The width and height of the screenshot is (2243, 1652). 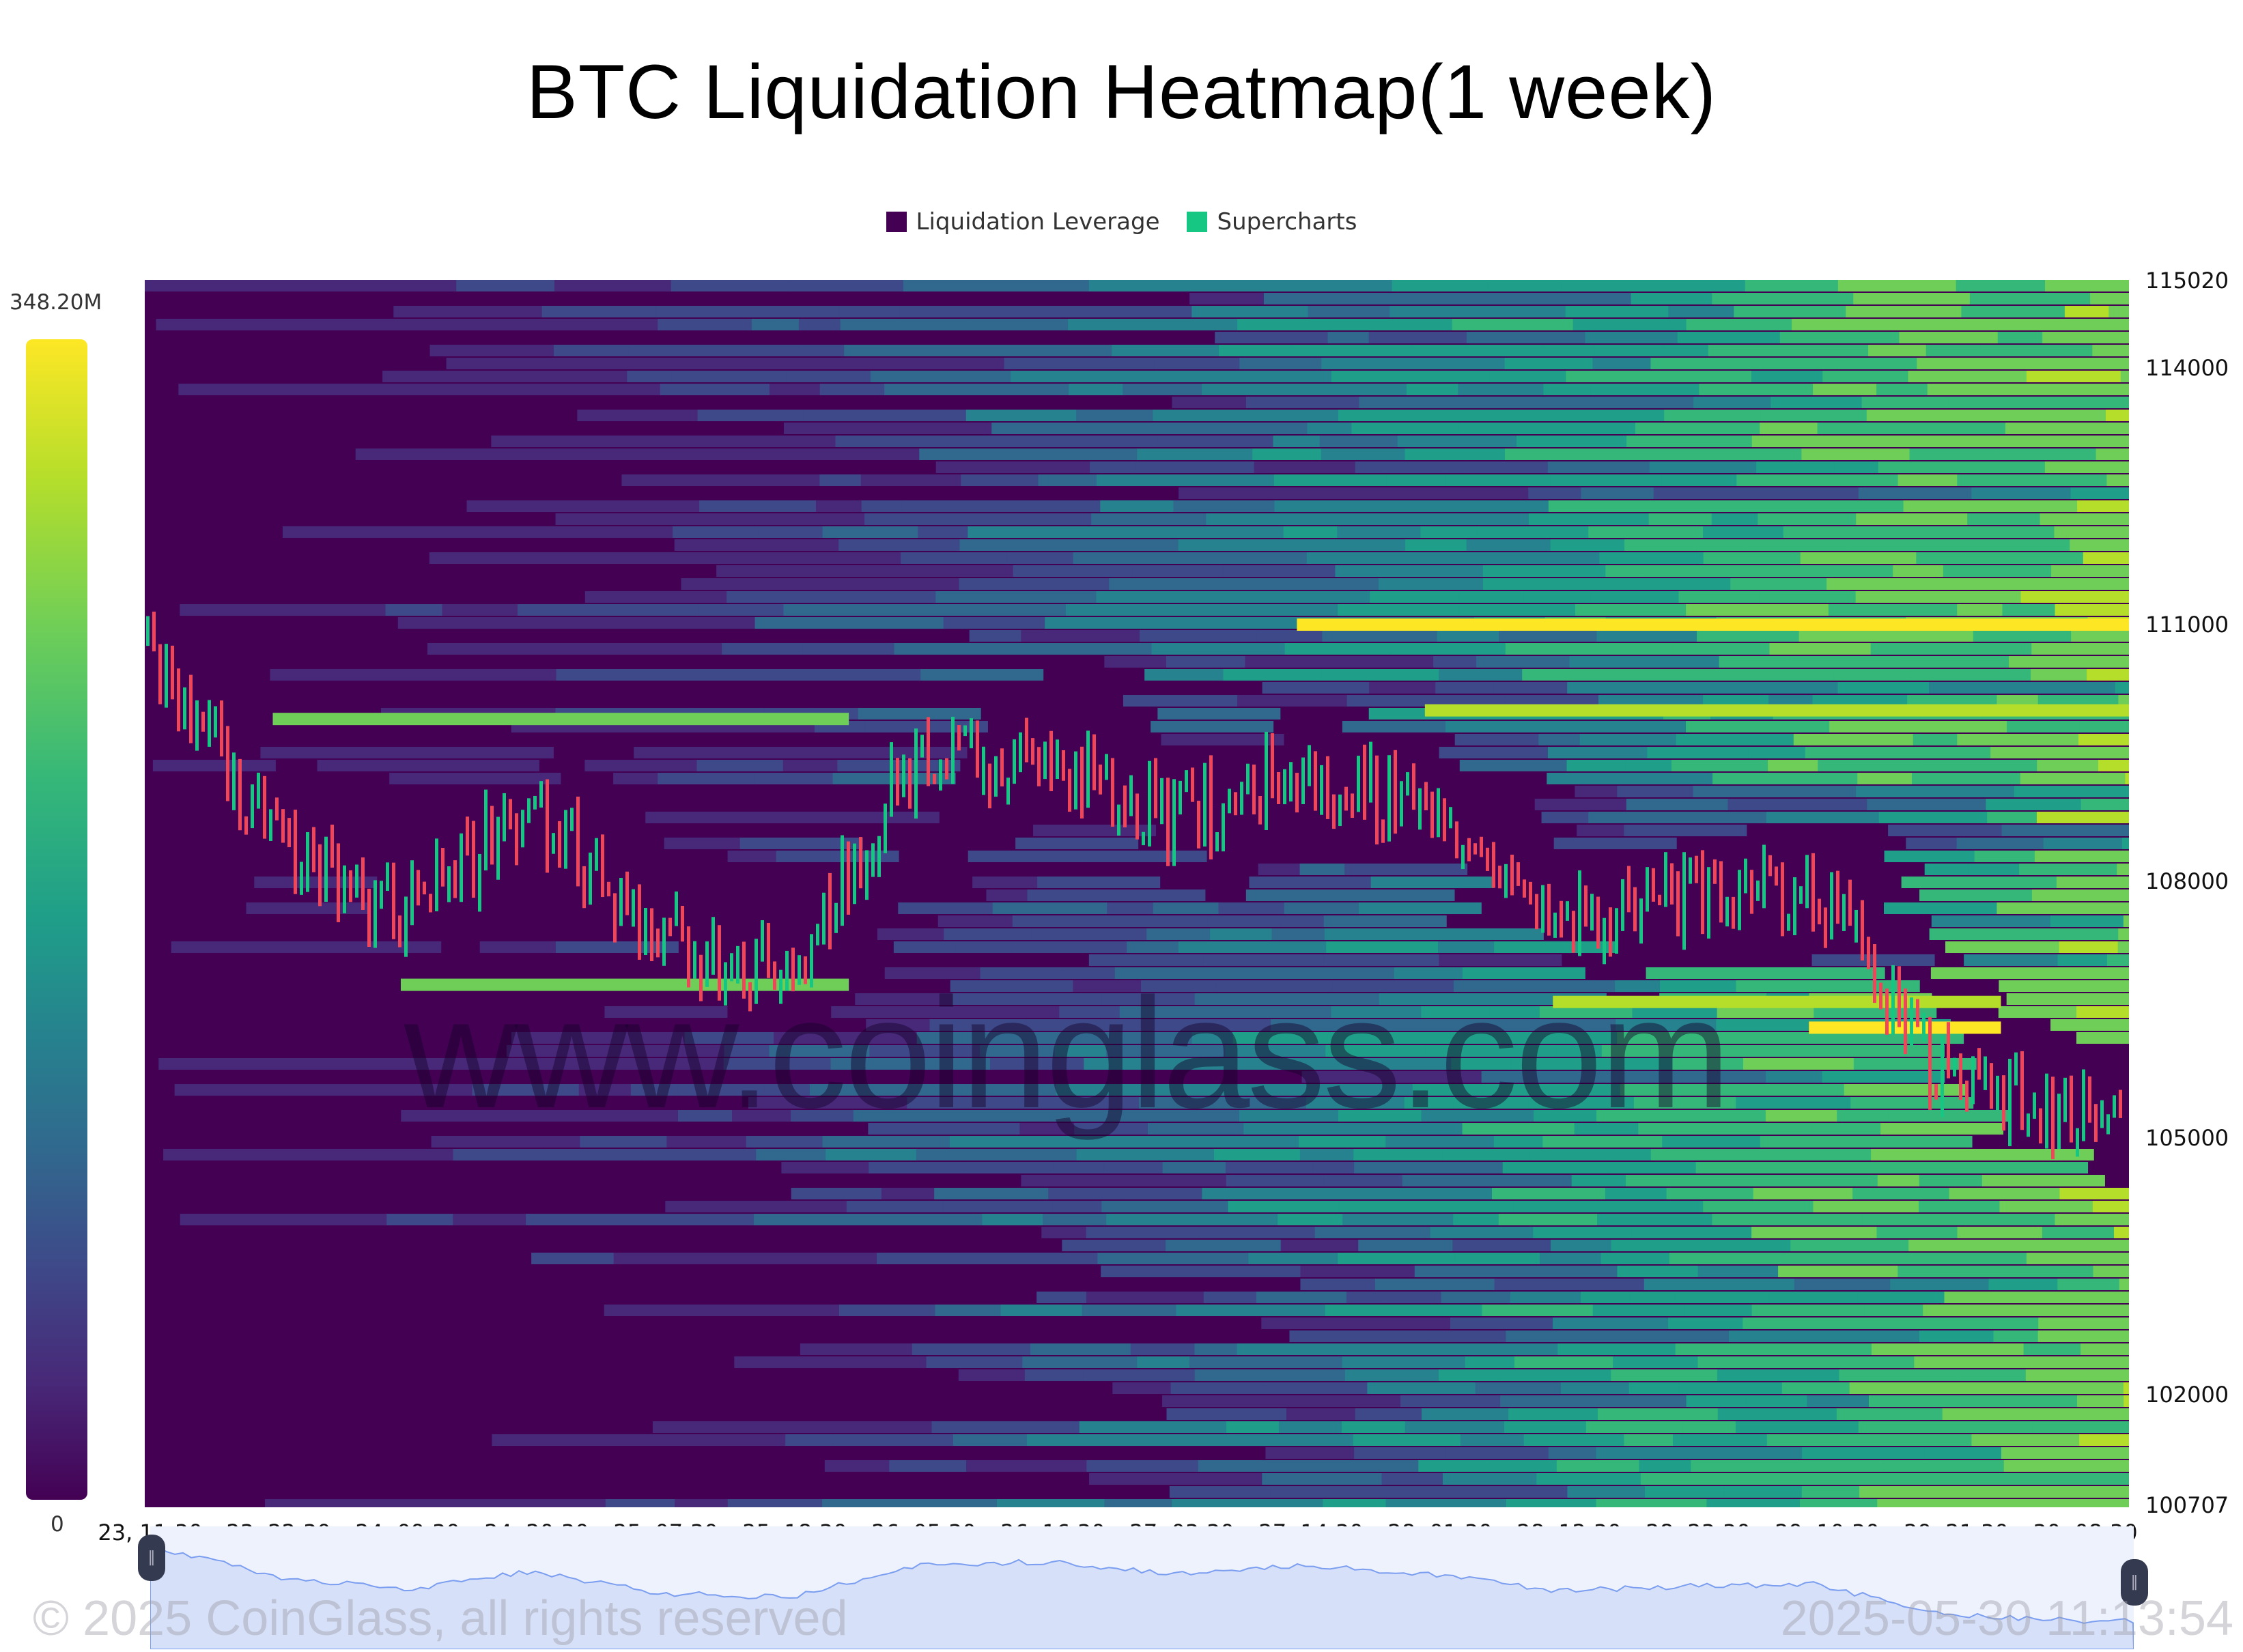 I want to click on range-navigator, so click(x=1142, y=1588).